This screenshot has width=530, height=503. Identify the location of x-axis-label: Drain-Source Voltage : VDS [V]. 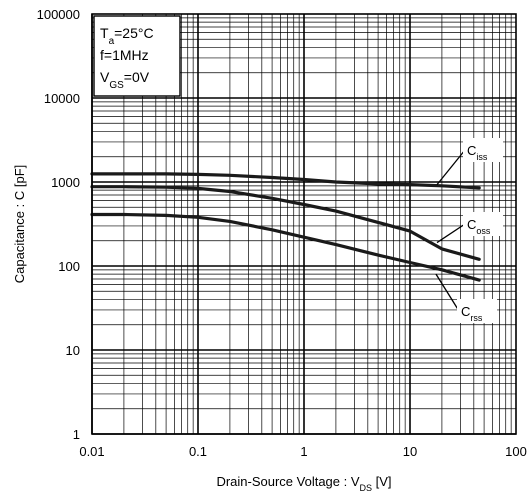
(303, 483).